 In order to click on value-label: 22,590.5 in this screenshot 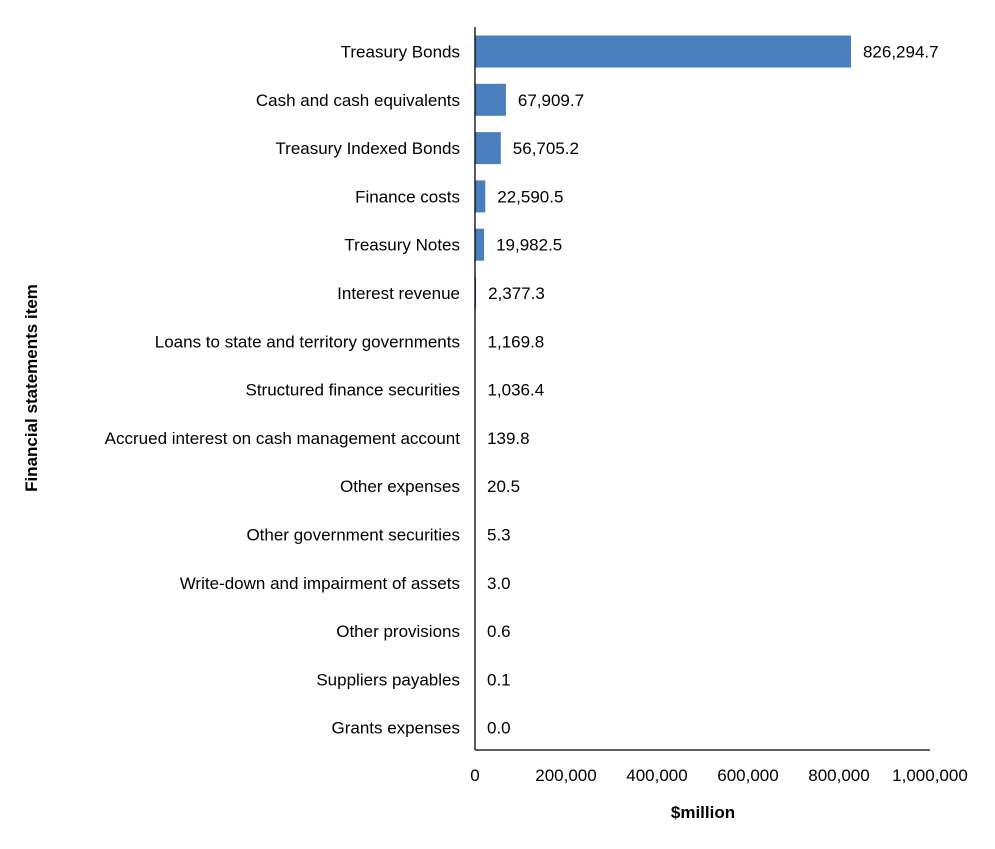, I will do `click(530, 196)`.